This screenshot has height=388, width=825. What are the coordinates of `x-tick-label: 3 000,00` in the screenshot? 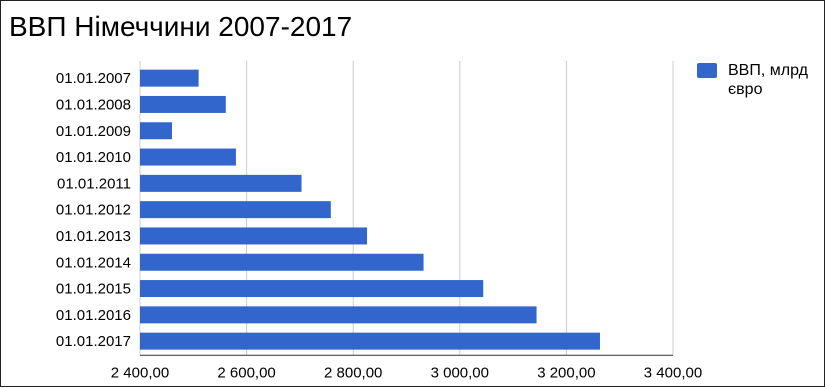 It's located at (460, 372).